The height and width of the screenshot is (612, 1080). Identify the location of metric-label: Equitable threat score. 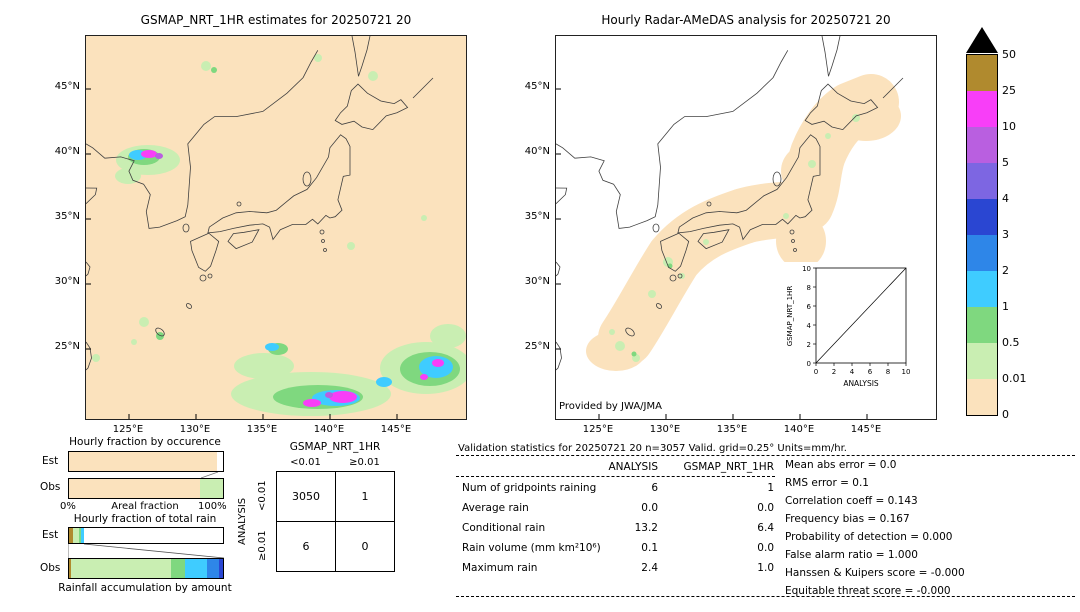
(843, 591).